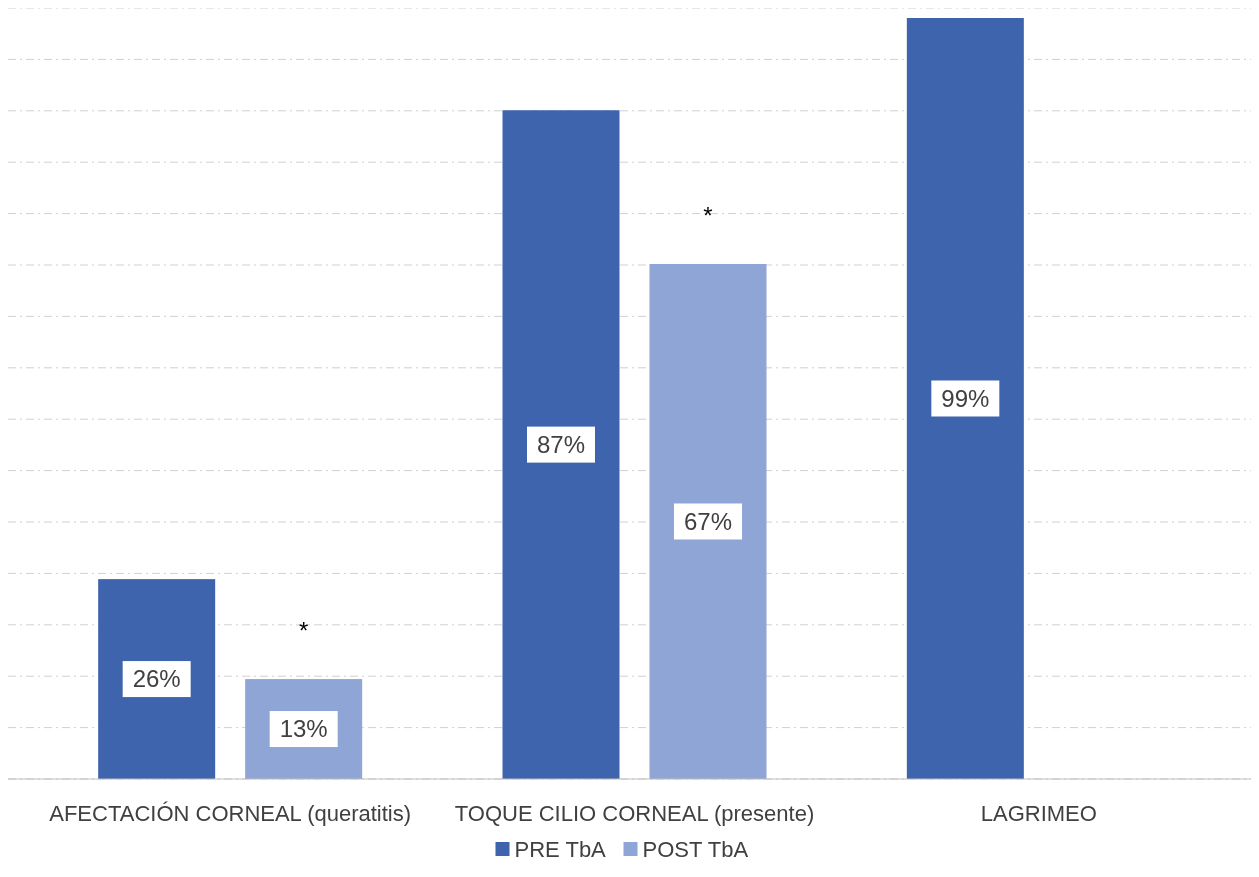 The height and width of the screenshot is (877, 1259). What do you see at coordinates (560, 849) in the screenshot?
I see `legend-label: PRE TbA` at bounding box center [560, 849].